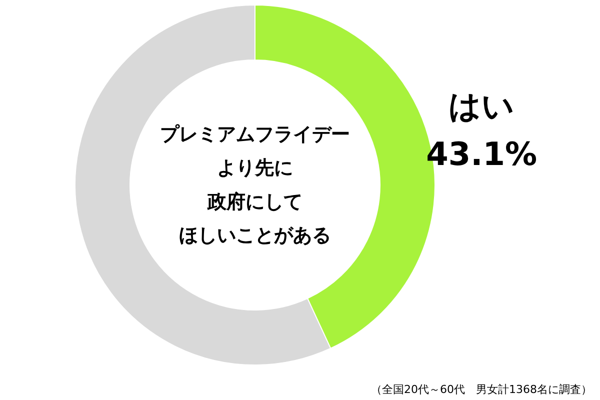 This screenshot has width=600, height=400. Describe the element at coordinates (255, 168) in the screenshot. I see `text: より先に` at that location.